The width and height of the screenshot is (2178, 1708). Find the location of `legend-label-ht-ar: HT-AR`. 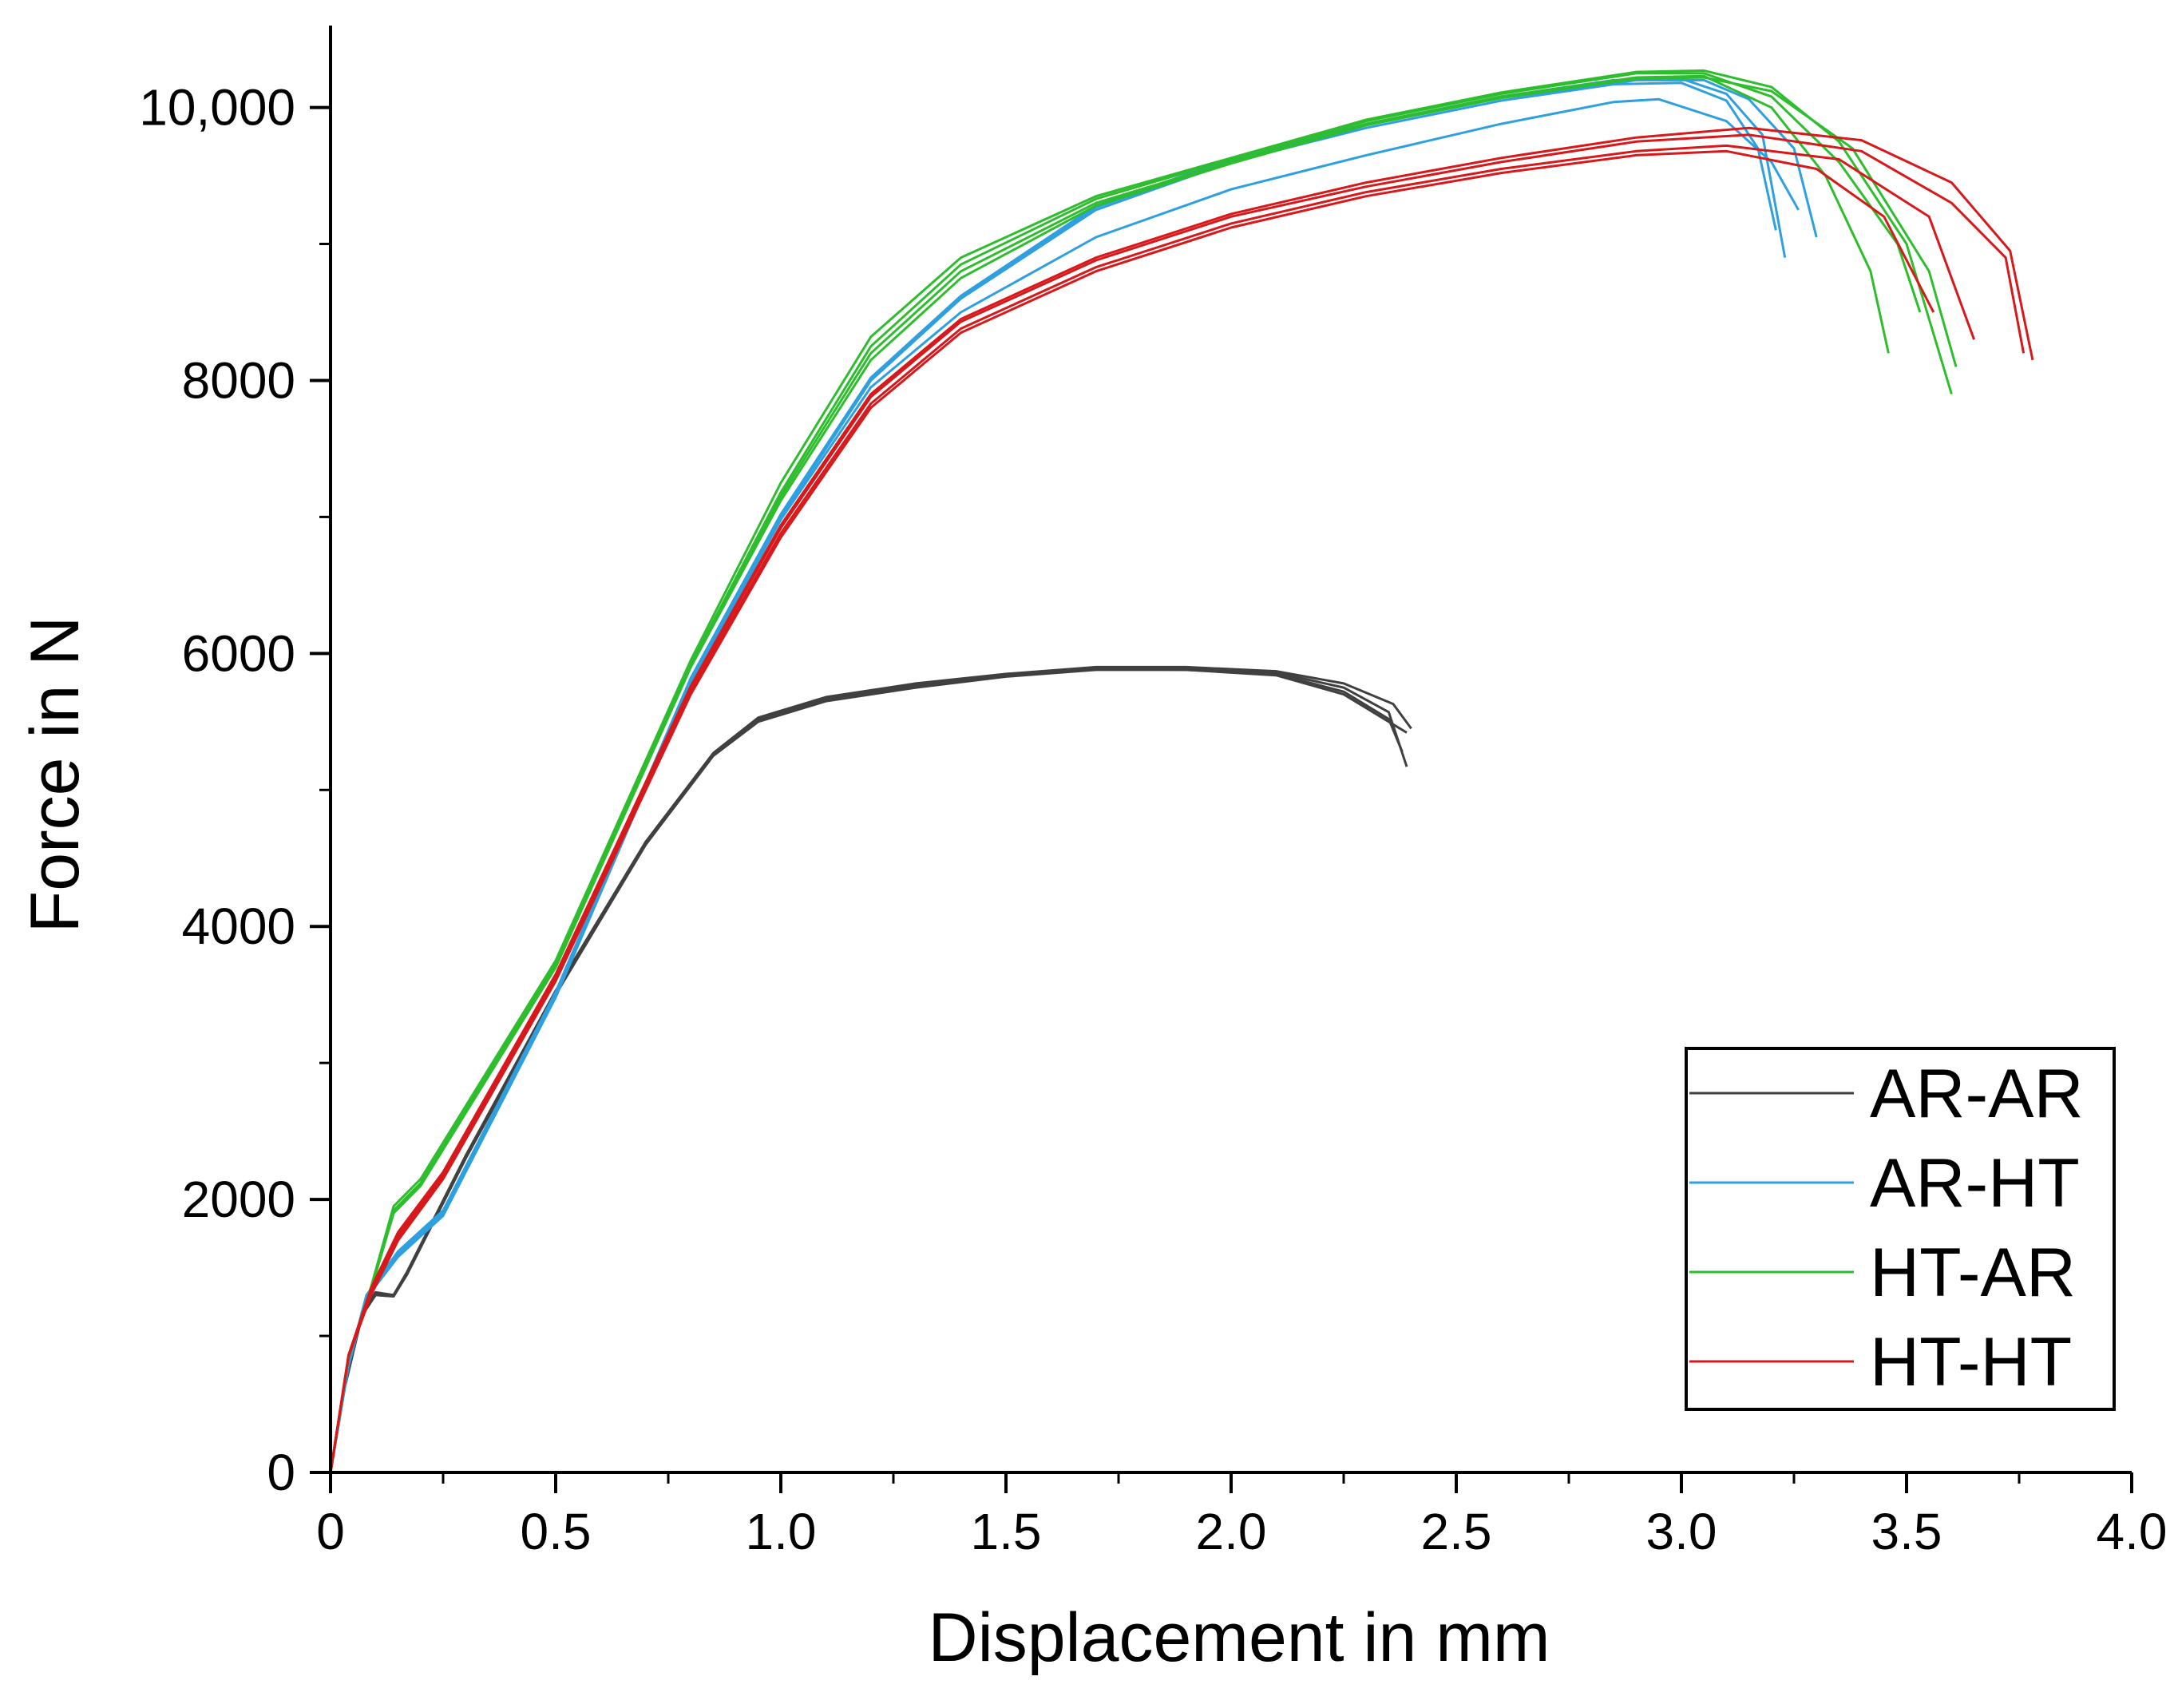

legend-label-ht-ar: HT-AR is located at coordinates (1973, 1272).